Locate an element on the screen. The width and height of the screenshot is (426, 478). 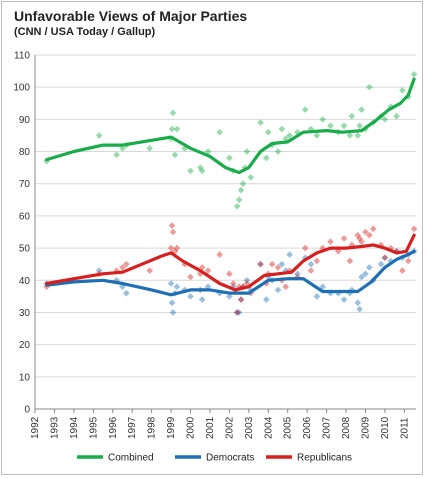
y-tick-label: 110 is located at coordinates (22, 56).